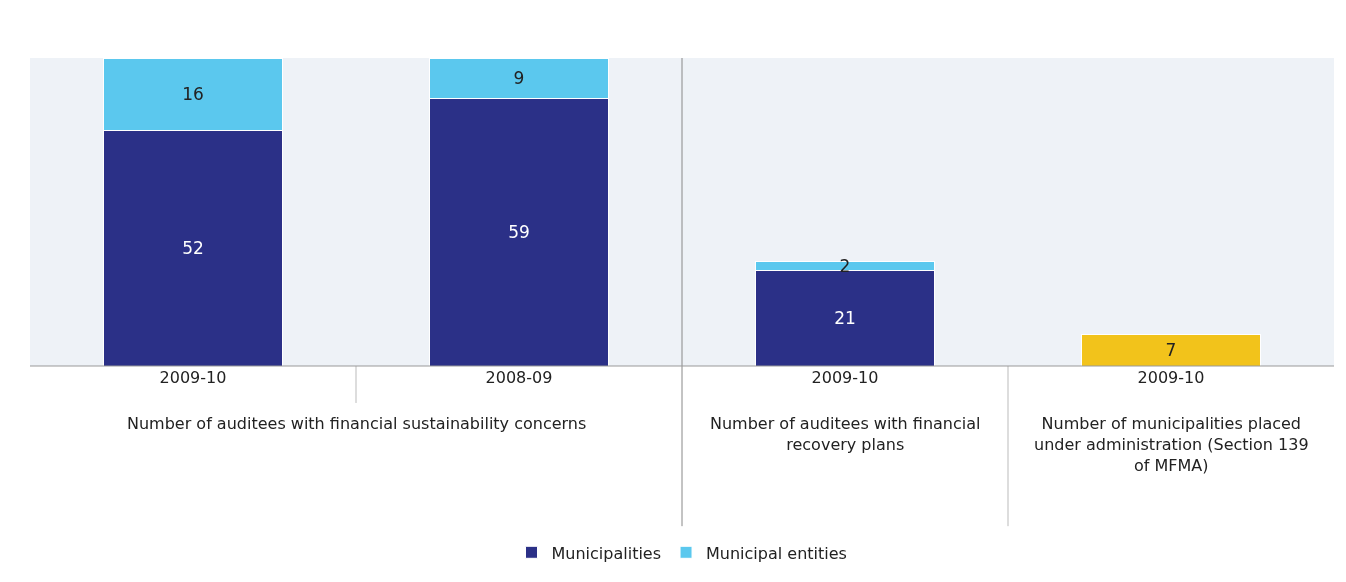 The image size is (1346, 582). Describe the element at coordinates (193, 248) in the screenshot. I see `data-label: 52` at that location.